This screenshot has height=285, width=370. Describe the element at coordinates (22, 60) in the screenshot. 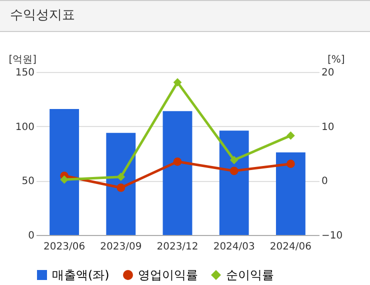

I see `y-axis-title: [억원]` at that location.